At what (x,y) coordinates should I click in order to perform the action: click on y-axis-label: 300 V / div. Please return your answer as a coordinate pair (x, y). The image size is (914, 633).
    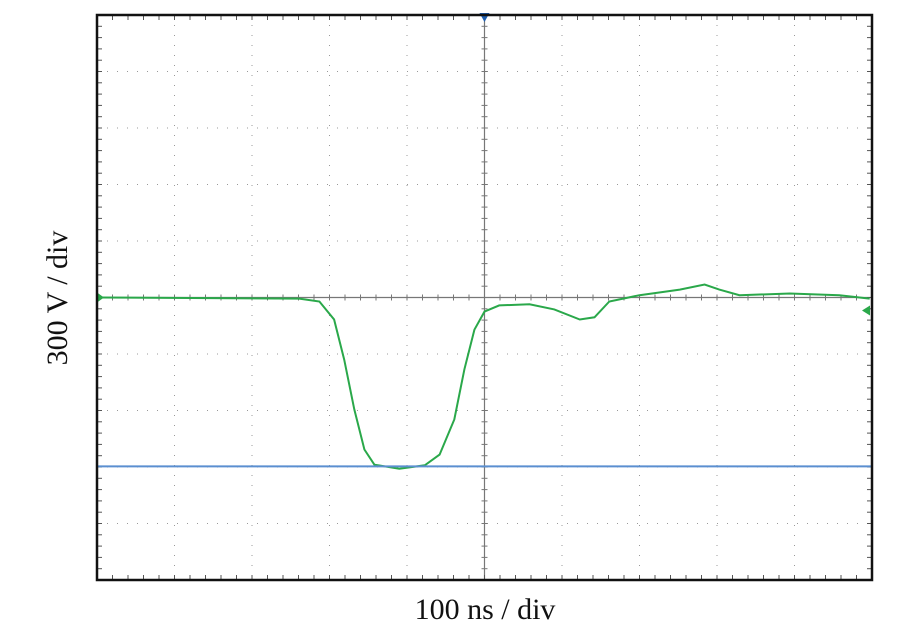
    Looking at the image, I should click on (57, 298).